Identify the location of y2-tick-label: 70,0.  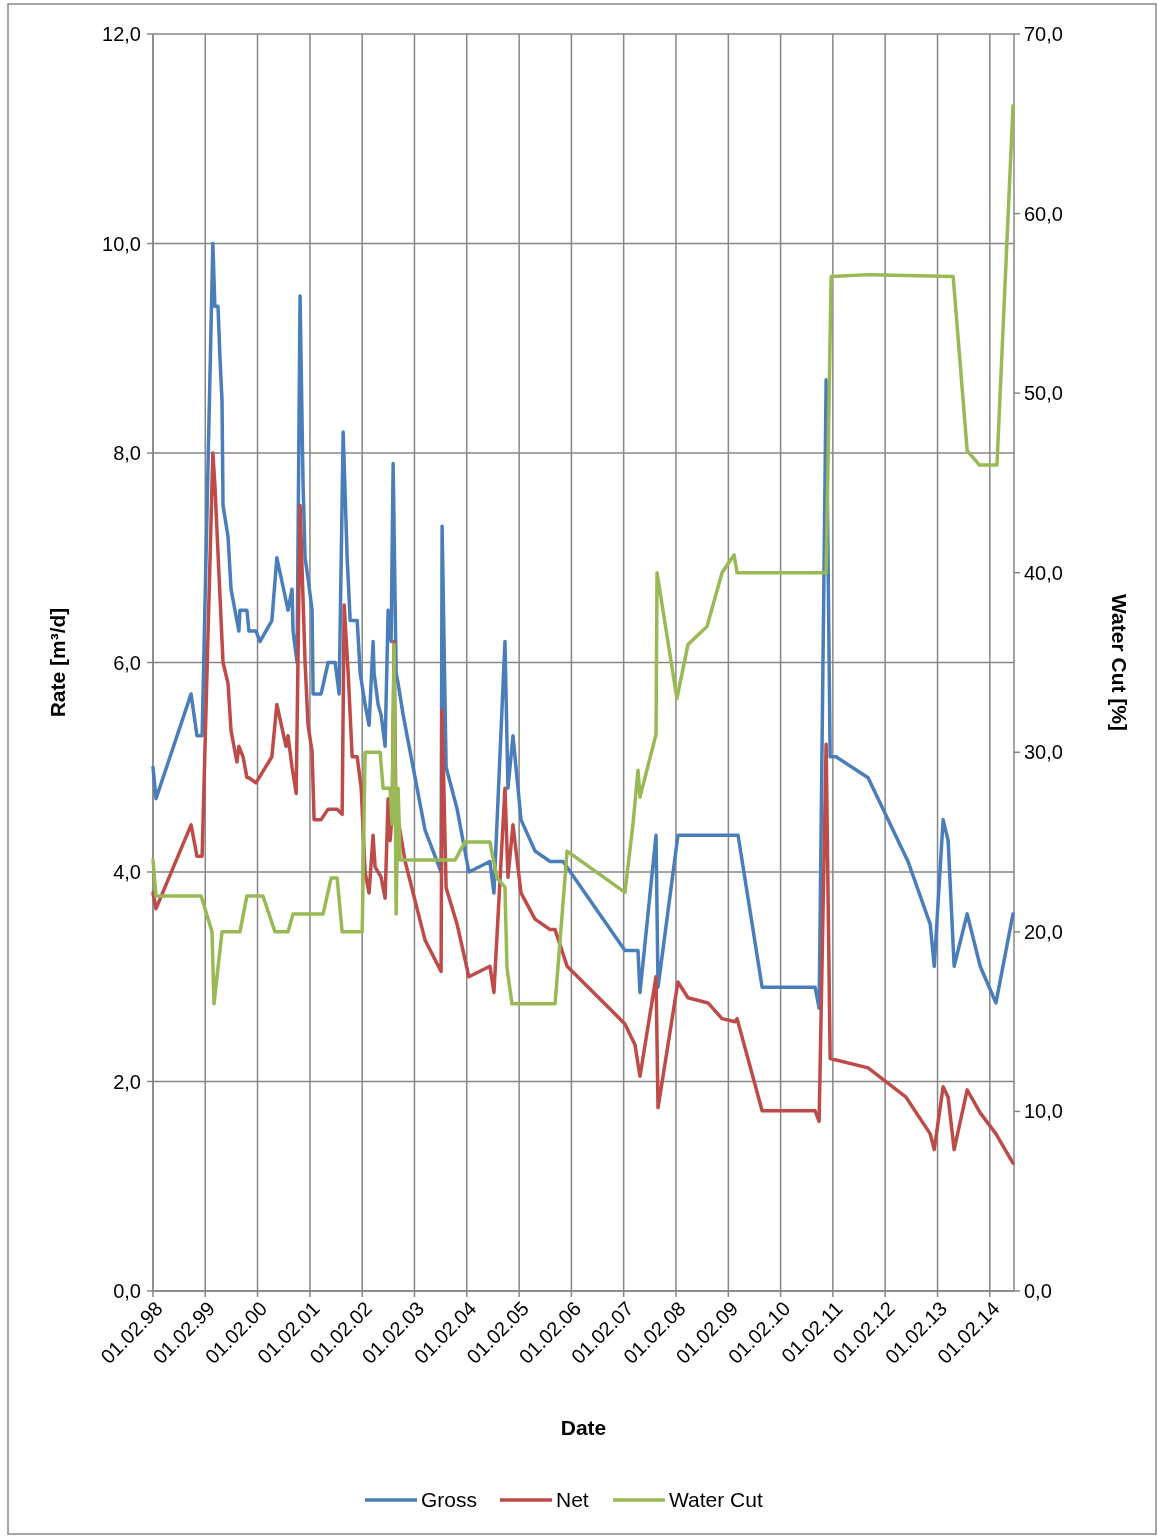
(1043, 34).